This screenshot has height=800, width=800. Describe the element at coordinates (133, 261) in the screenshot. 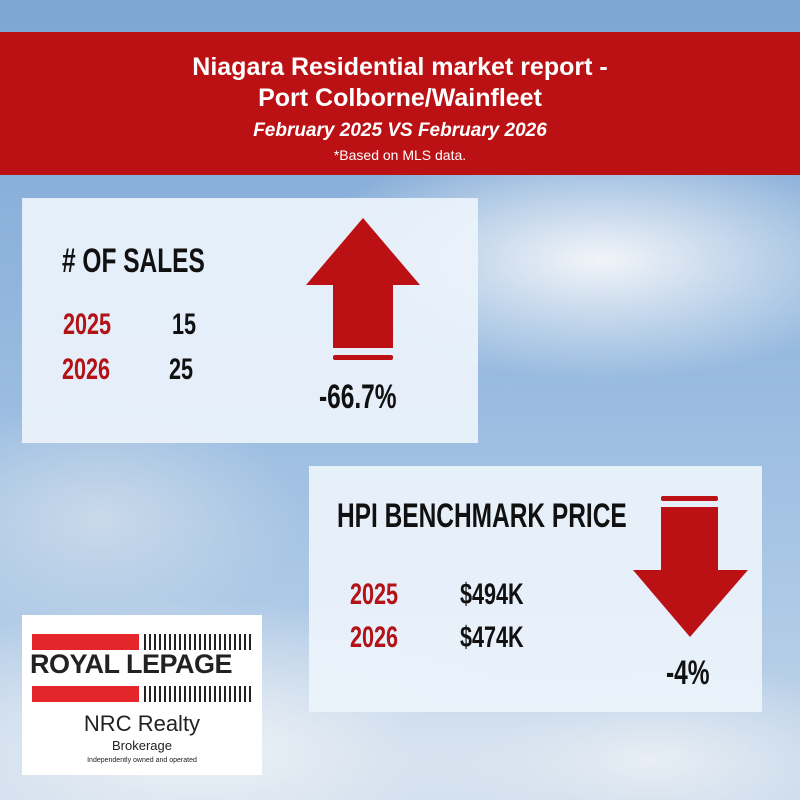

I see `sales-title: # OF SALES` at that location.